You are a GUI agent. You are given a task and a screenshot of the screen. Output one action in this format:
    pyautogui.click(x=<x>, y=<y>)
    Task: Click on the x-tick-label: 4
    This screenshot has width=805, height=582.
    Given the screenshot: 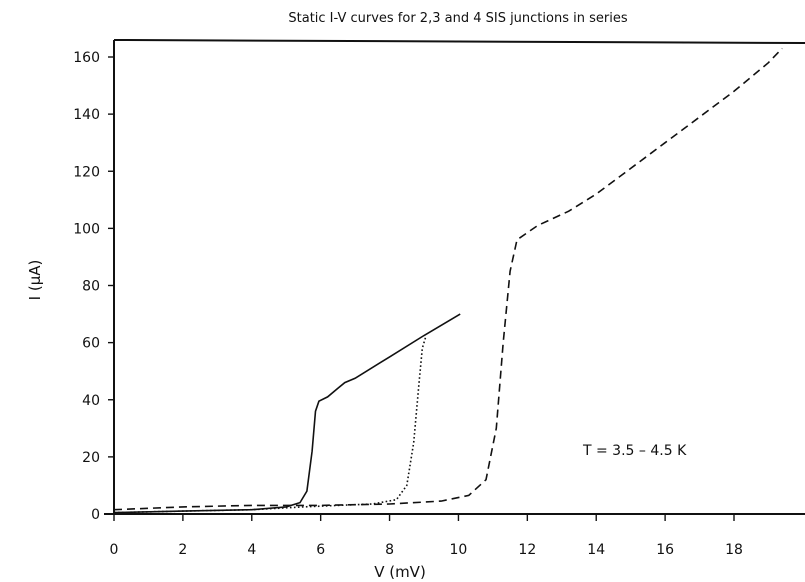 What is the action you would take?
    pyautogui.click(x=251, y=550)
    